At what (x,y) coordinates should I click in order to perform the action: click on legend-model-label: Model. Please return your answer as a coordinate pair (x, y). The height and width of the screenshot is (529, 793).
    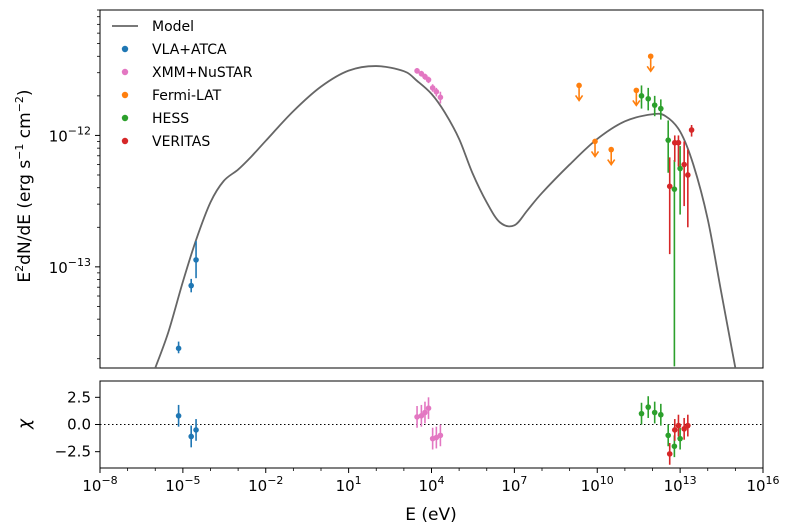
    Looking at the image, I should click on (173, 27).